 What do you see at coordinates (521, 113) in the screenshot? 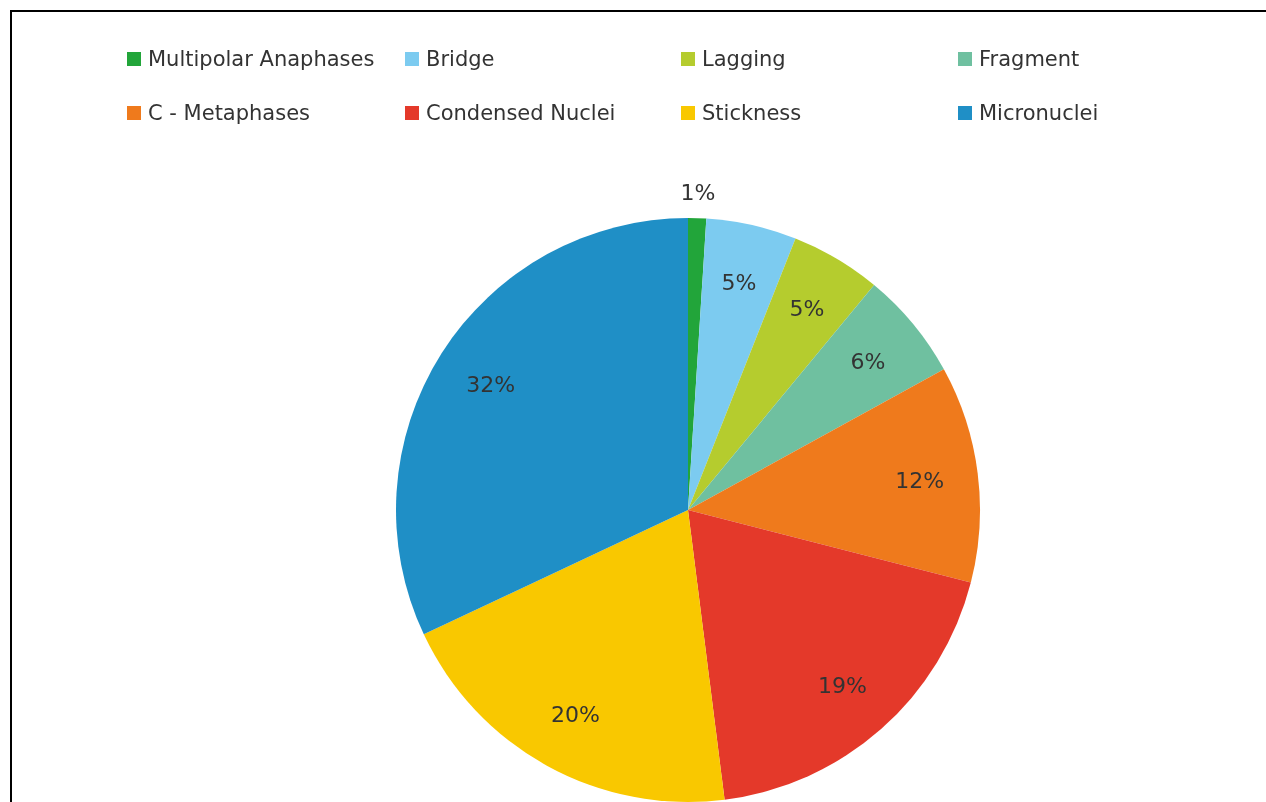
I see `legend-label: Condensed Nuclei` at bounding box center [521, 113].